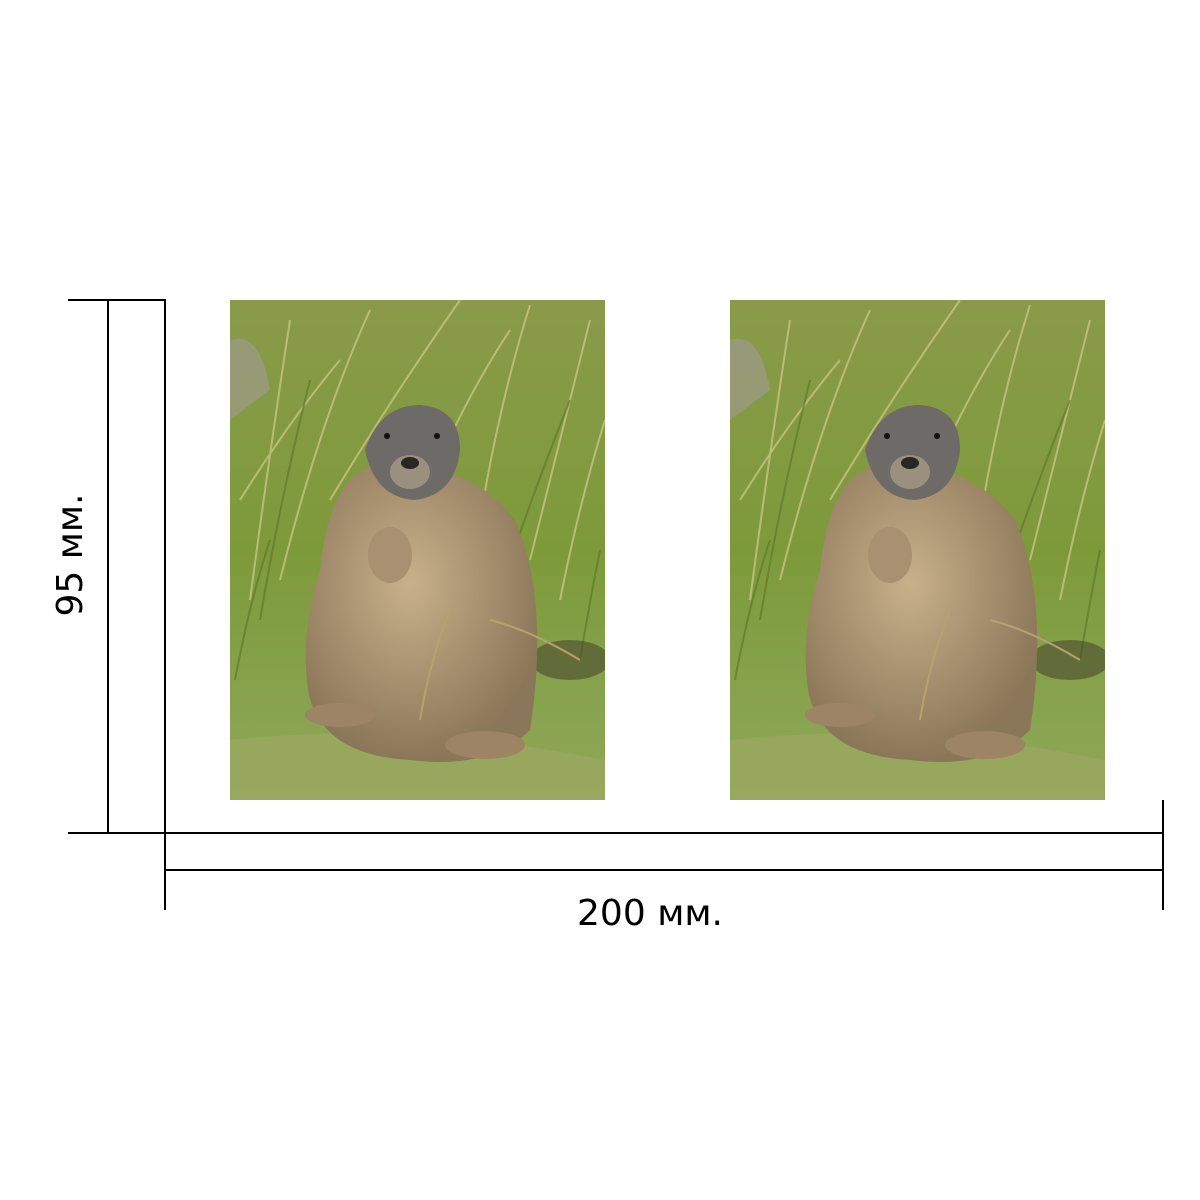 The width and height of the screenshot is (1200, 1200). What do you see at coordinates (108, 566) in the screenshot?
I see `height-dimension: 95 мм.` at bounding box center [108, 566].